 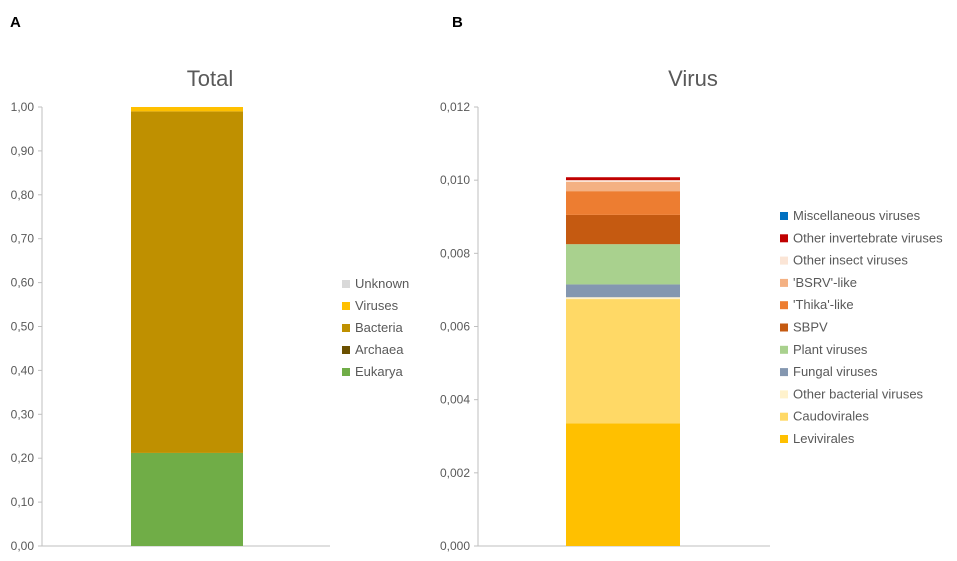 I want to click on bar-segment-bsrv-like, so click(x=623, y=186).